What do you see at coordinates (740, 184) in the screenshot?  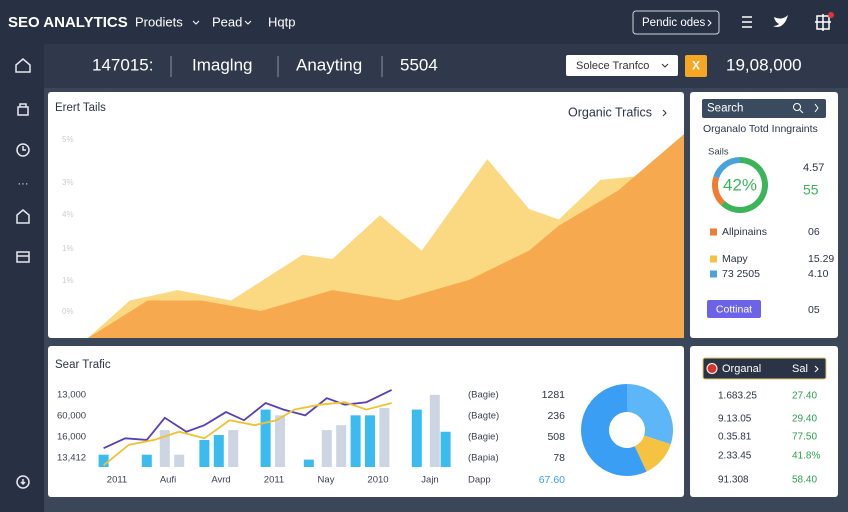 I see `ring-value: 42%` at bounding box center [740, 184].